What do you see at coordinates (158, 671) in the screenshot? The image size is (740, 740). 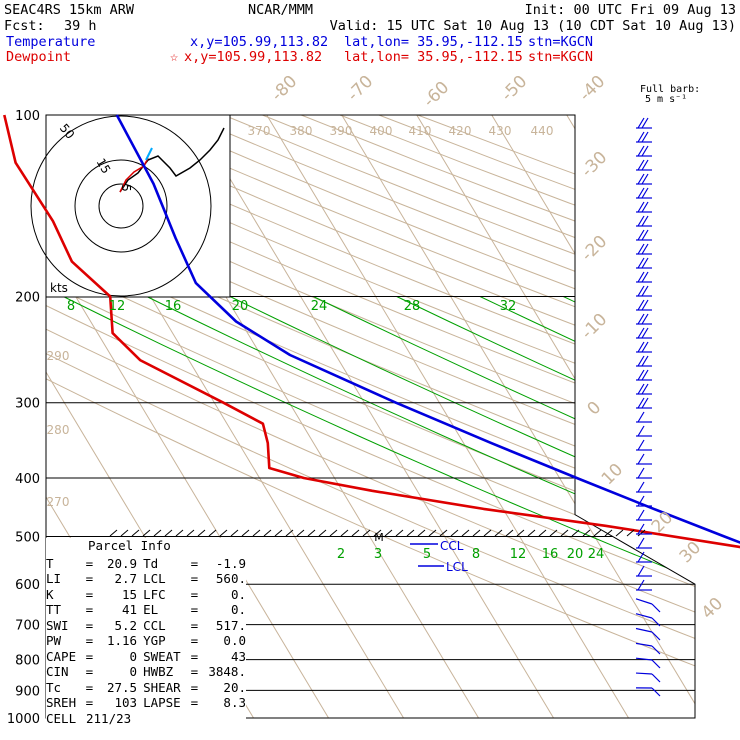 I see `parcel-label: HWBZ` at bounding box center [158, 671].